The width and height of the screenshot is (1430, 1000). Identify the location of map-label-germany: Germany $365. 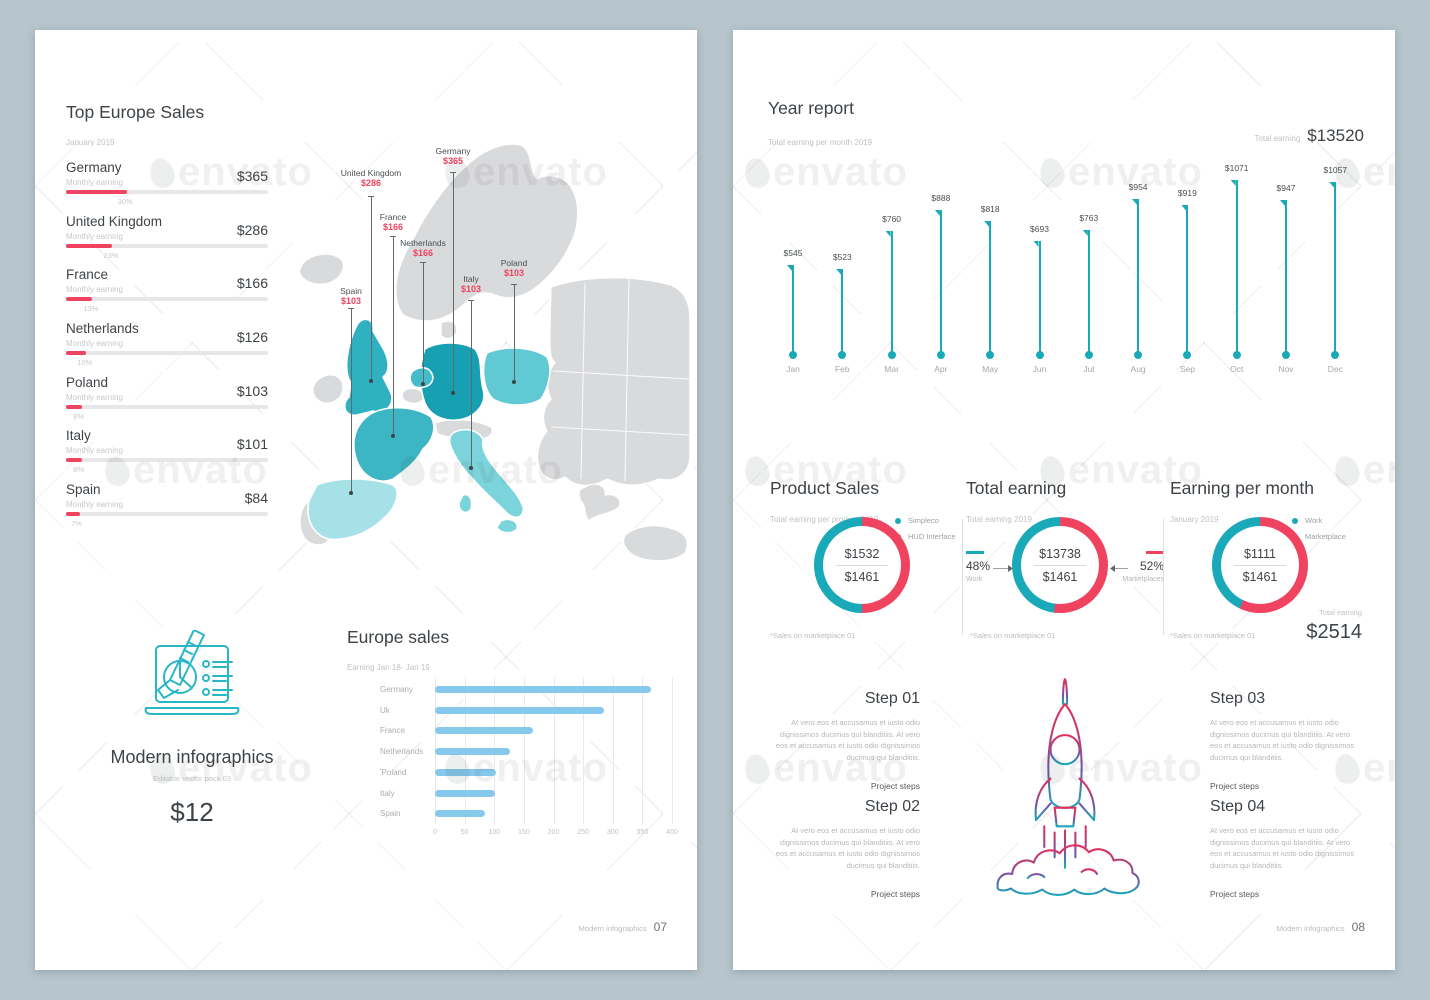
(453, 156).